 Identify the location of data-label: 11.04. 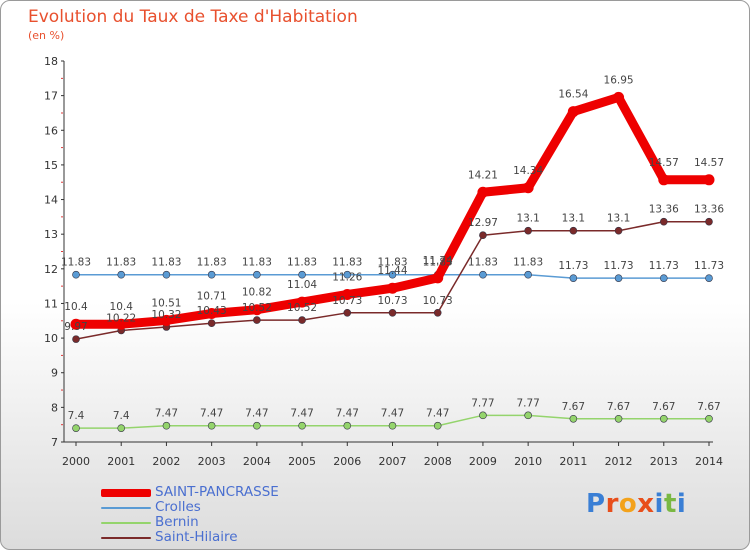
(302, 285).